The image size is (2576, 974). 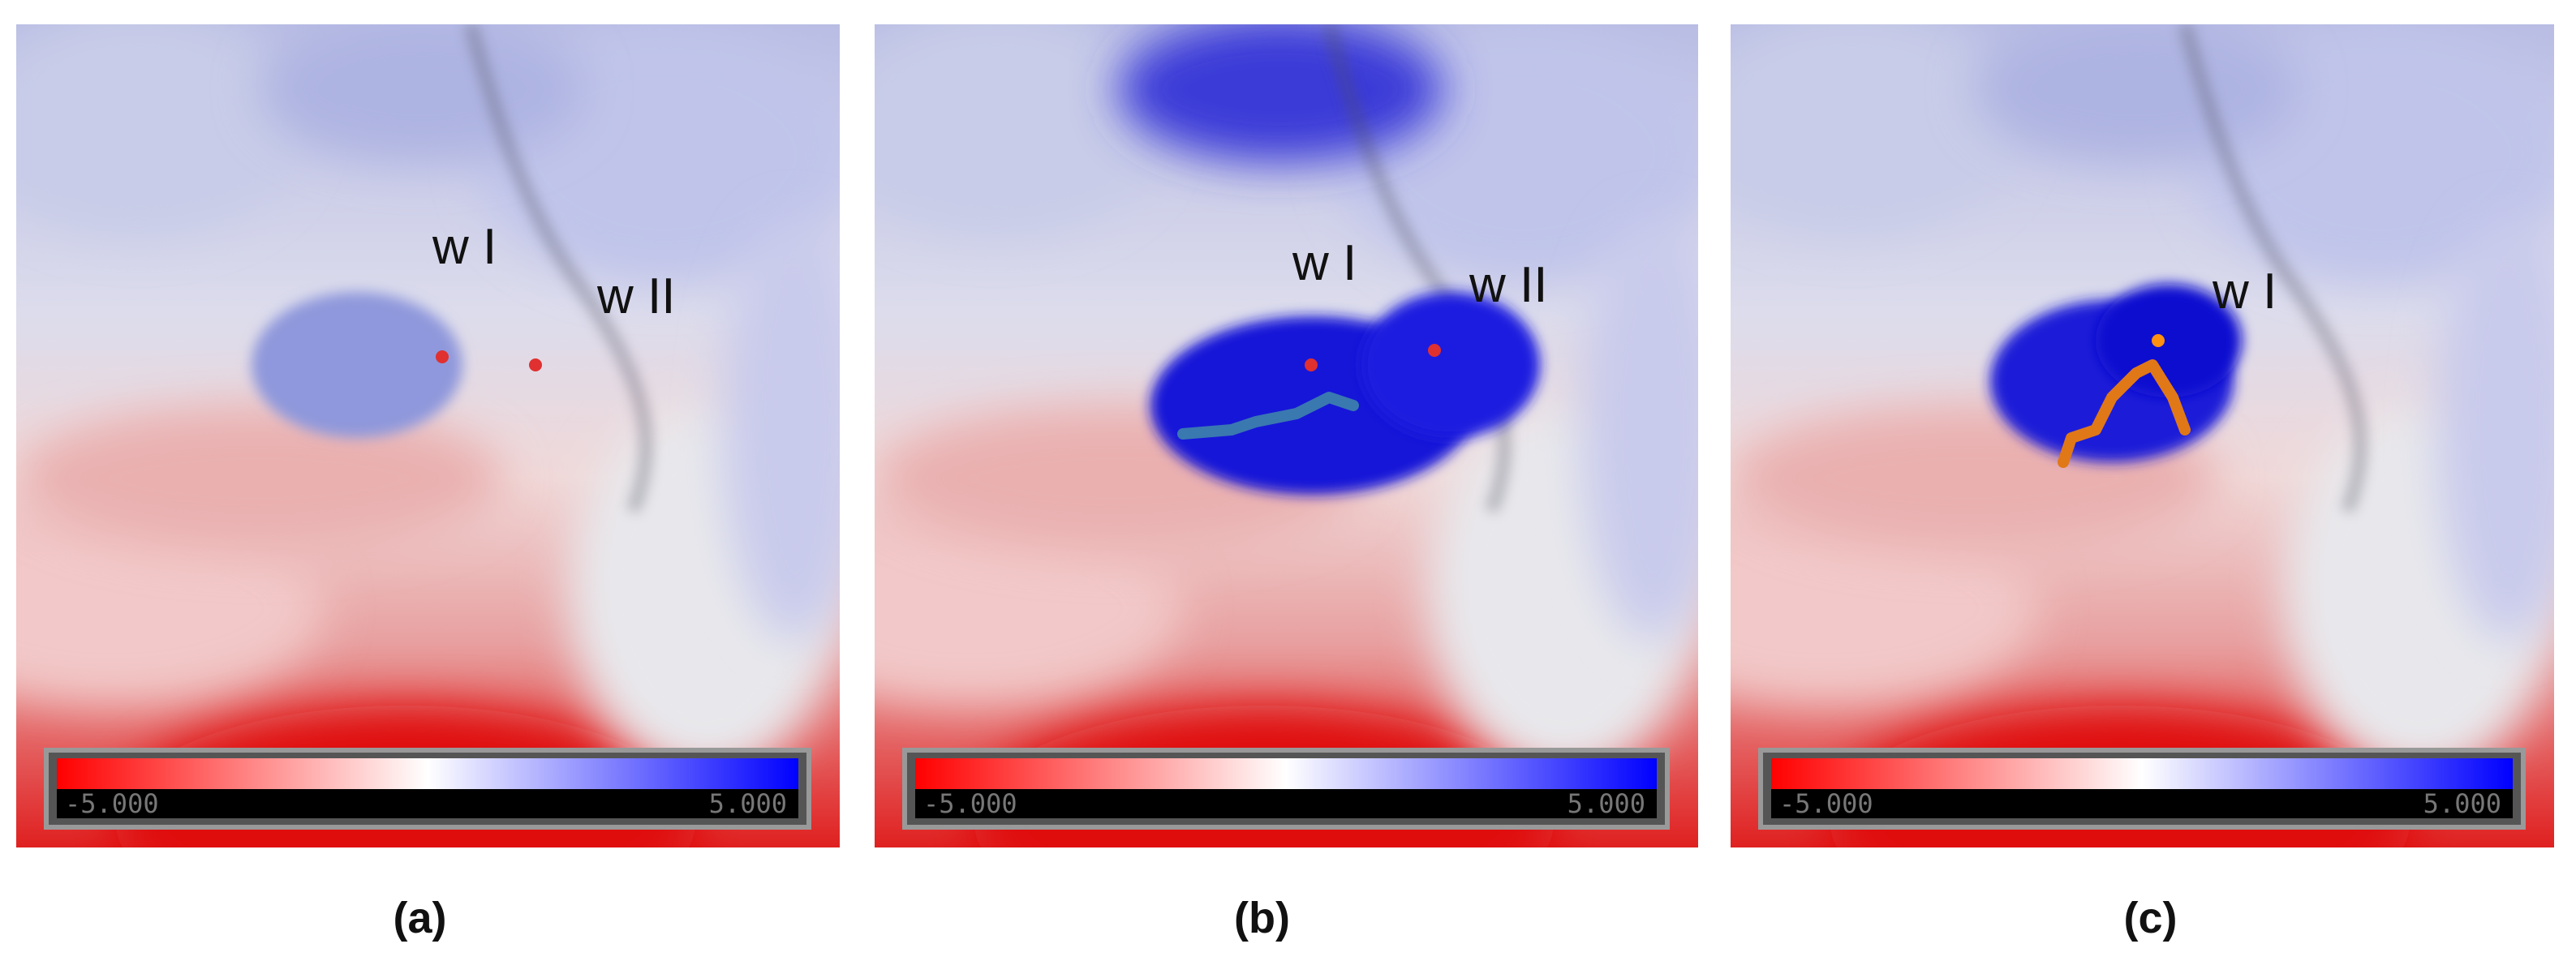 I want to click on caption: (b), so click(x=1262, y=918).